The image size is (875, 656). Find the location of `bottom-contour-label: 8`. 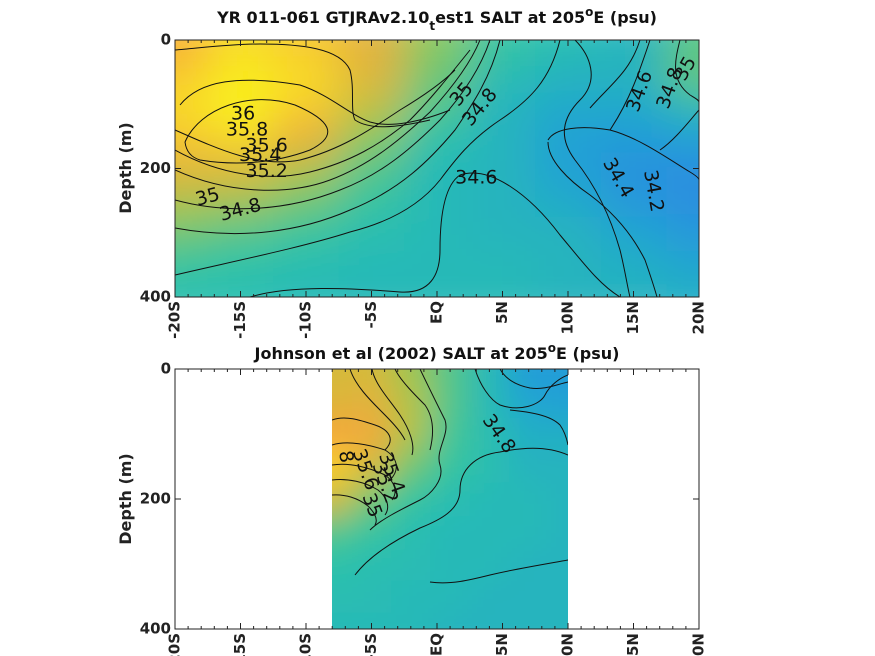

bottom-contour-label: 8 is located at coordinates (346, 457).